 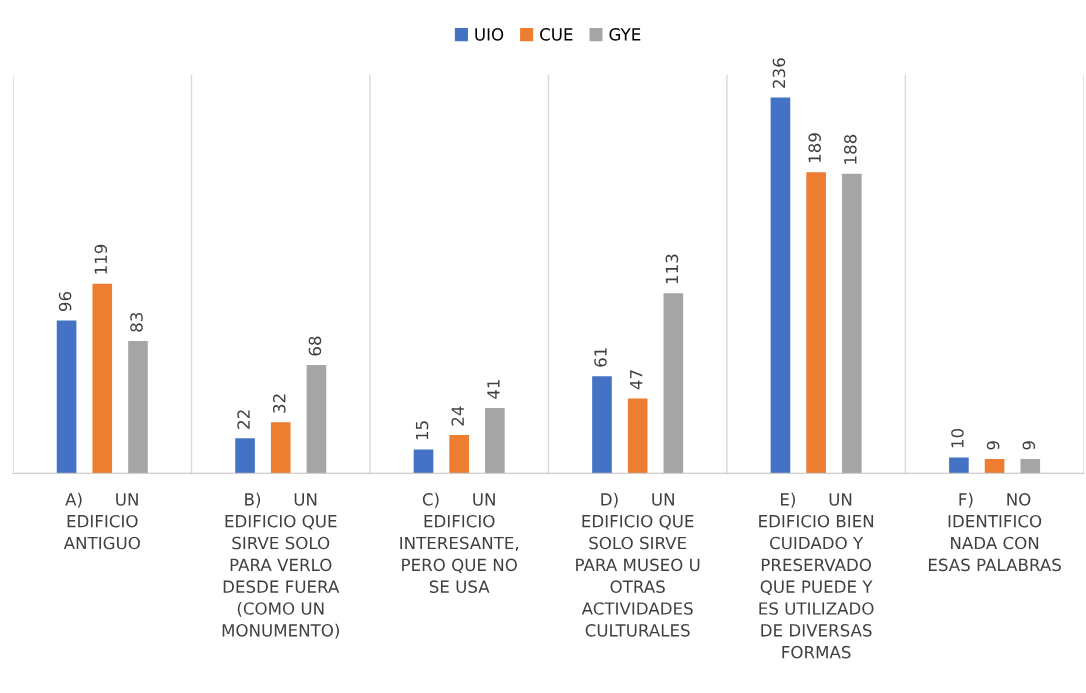 I want to click on data-label: 83, so click(x=136, y=322).